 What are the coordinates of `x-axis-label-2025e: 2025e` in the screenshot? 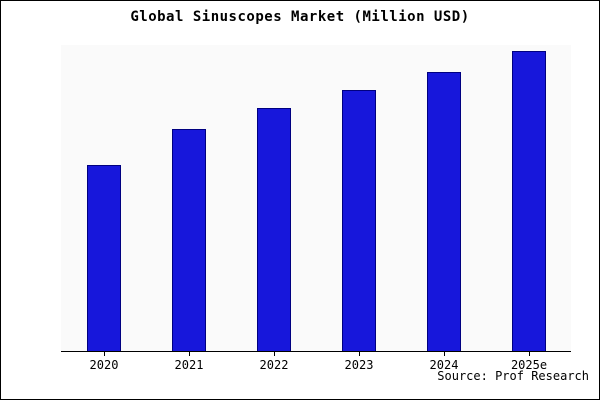 It's located at (529, 365).